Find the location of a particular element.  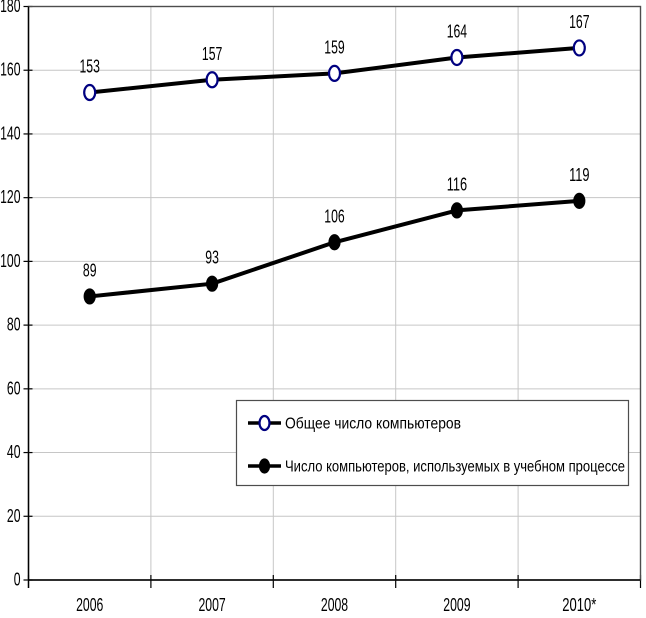

y-axis-tick-label: 20 is located at coordinates (14, 516).